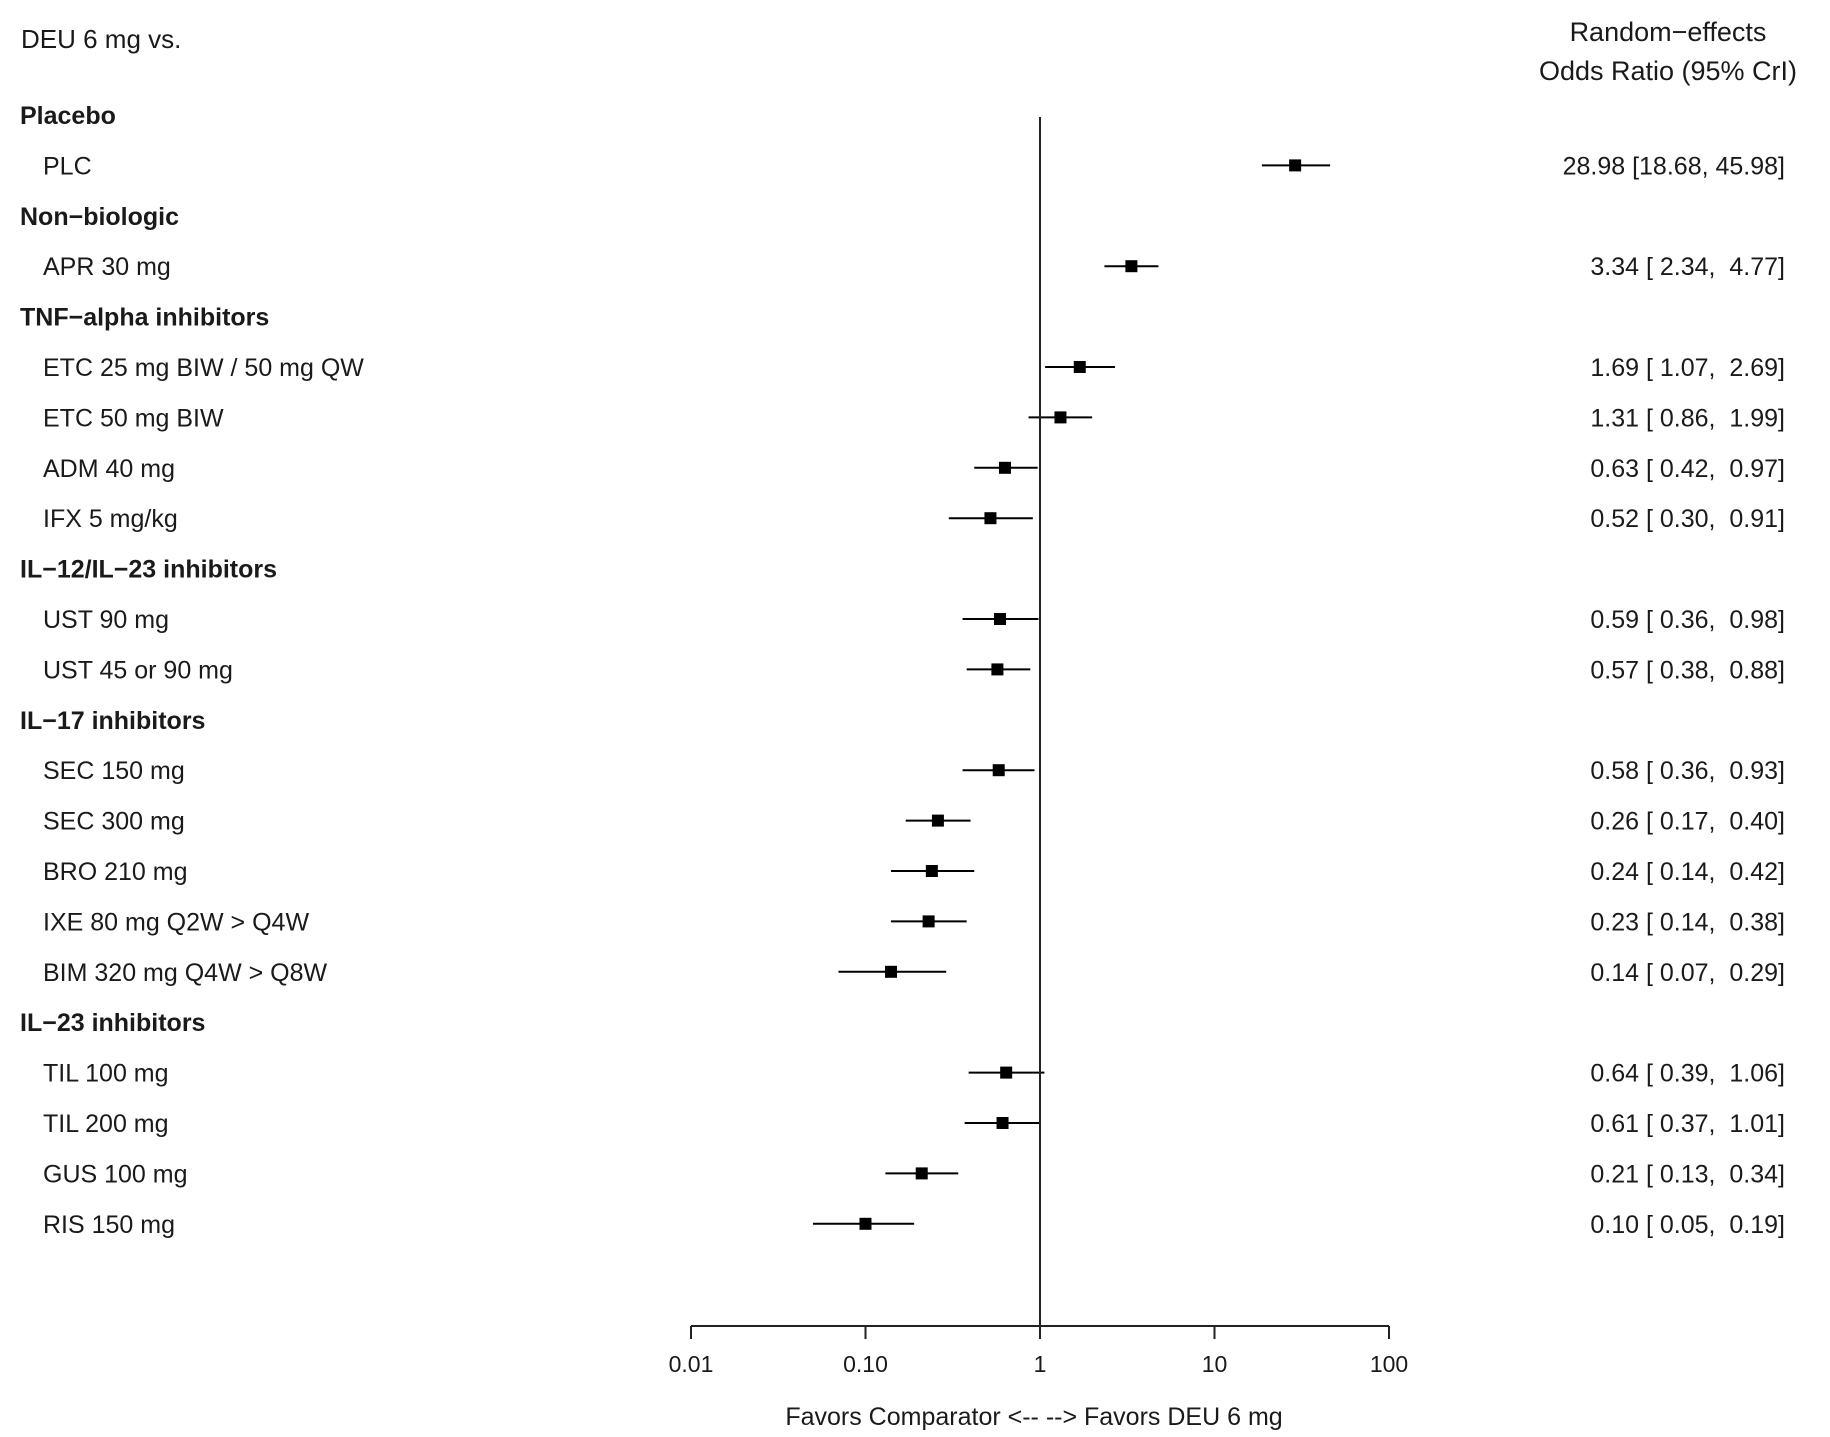  Describe the element at coordinates (1668, 71) in the screenshot. I see `estimate-header-line2: Odds Ratio (95% CrI)` at that location.